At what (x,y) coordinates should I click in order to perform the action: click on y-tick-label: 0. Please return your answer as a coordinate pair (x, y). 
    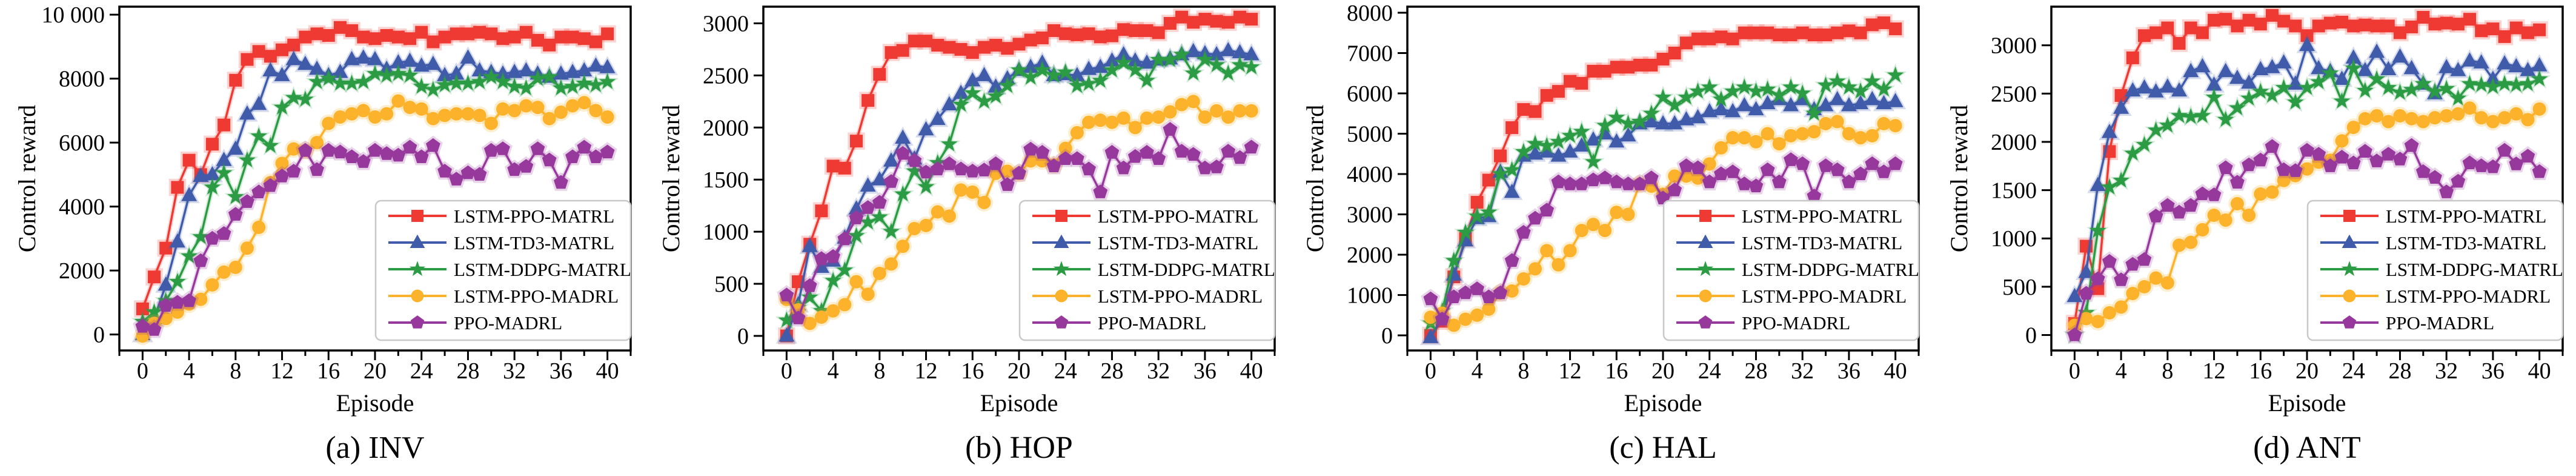
    Looking at the image, I should click on (743, 336).